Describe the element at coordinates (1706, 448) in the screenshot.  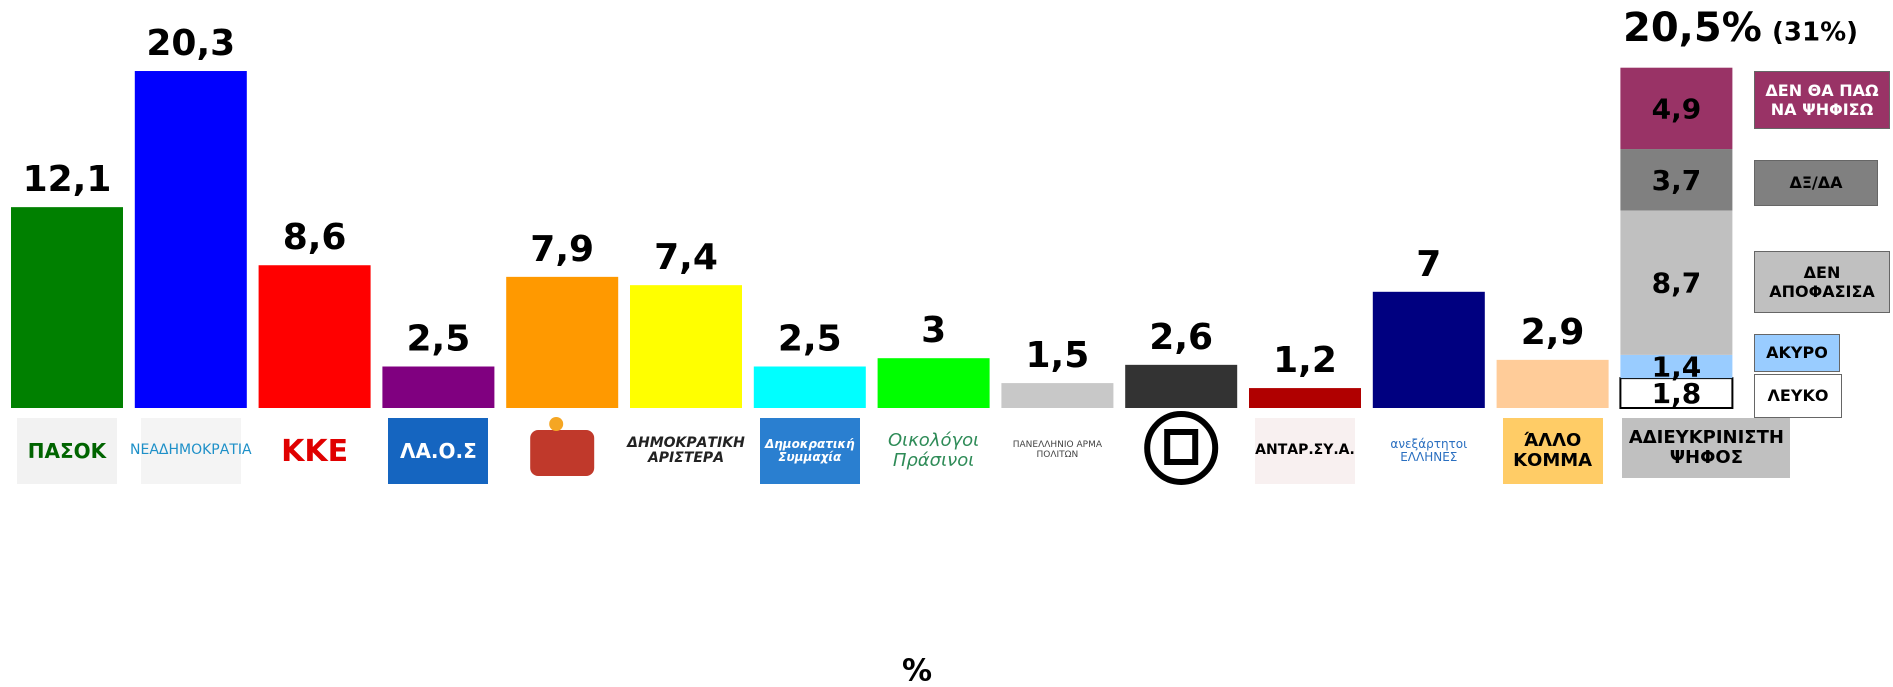
I see `category-label: ΑΔΙΕΥΚΡΙΝΙΣΤΗ ΨΗΦΟΣ` at that location.